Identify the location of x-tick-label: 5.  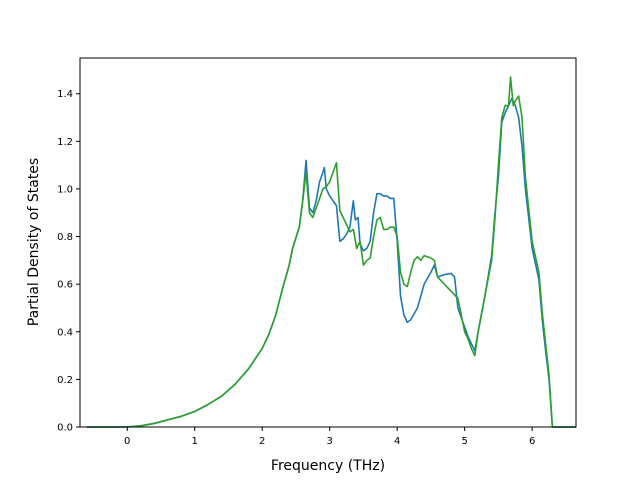
(464, 441).